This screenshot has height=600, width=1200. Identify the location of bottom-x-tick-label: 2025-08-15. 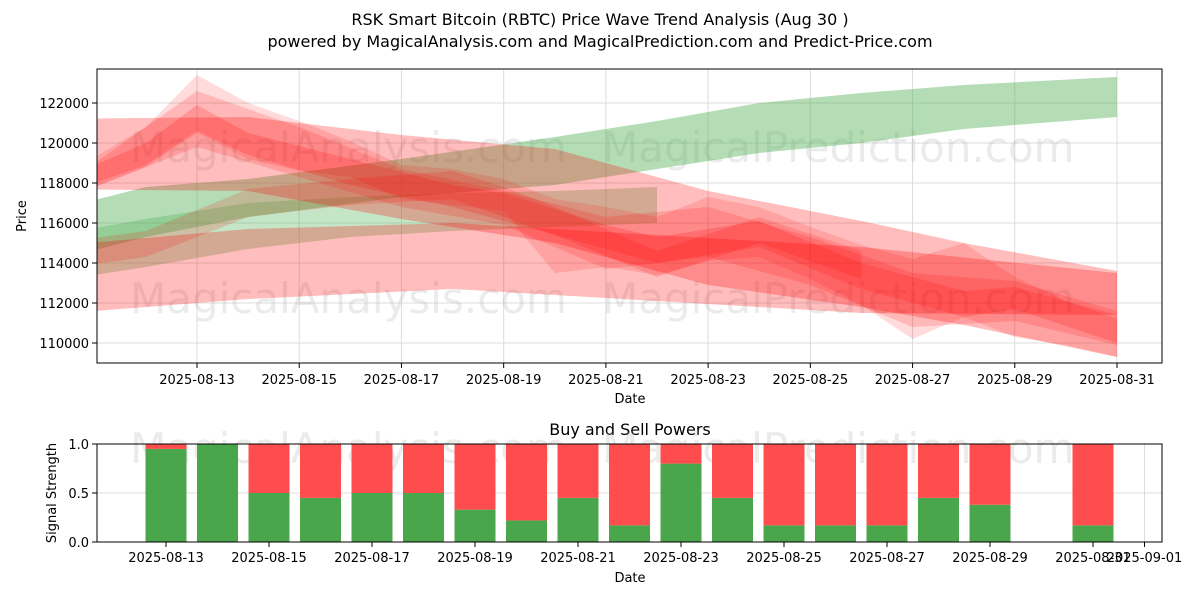
(269, 558).